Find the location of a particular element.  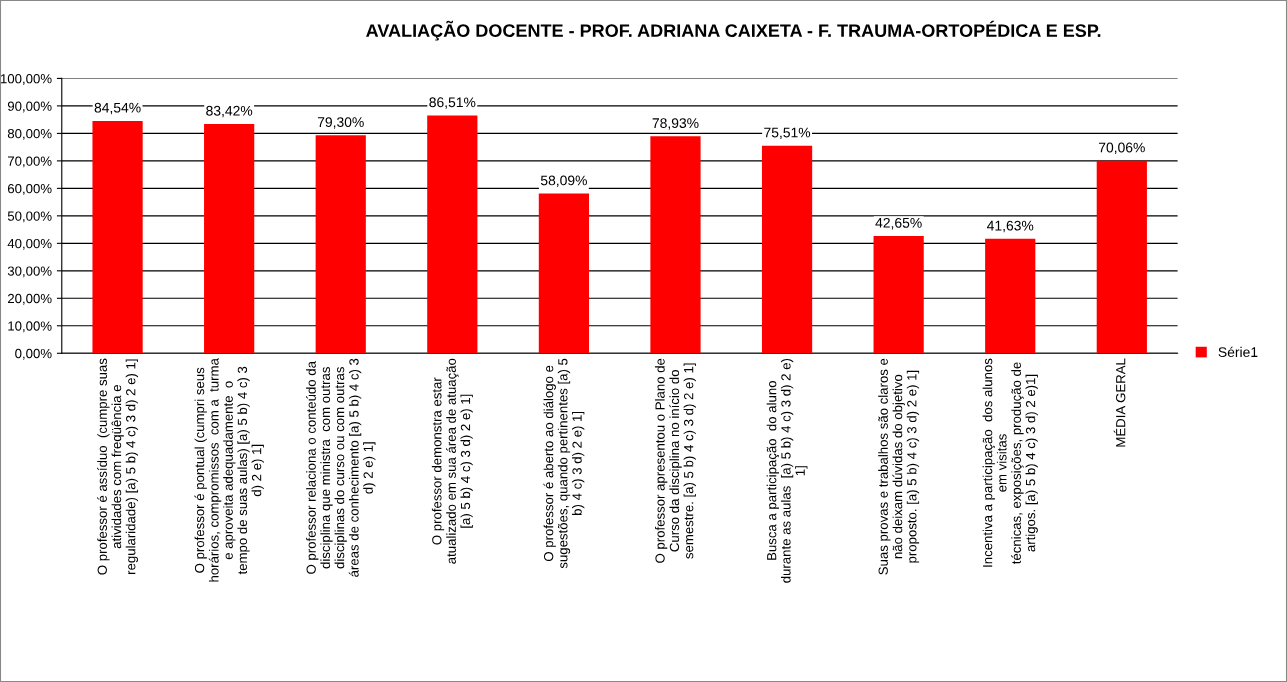

data-label: 84,54% is located at coordinates (117, 108).